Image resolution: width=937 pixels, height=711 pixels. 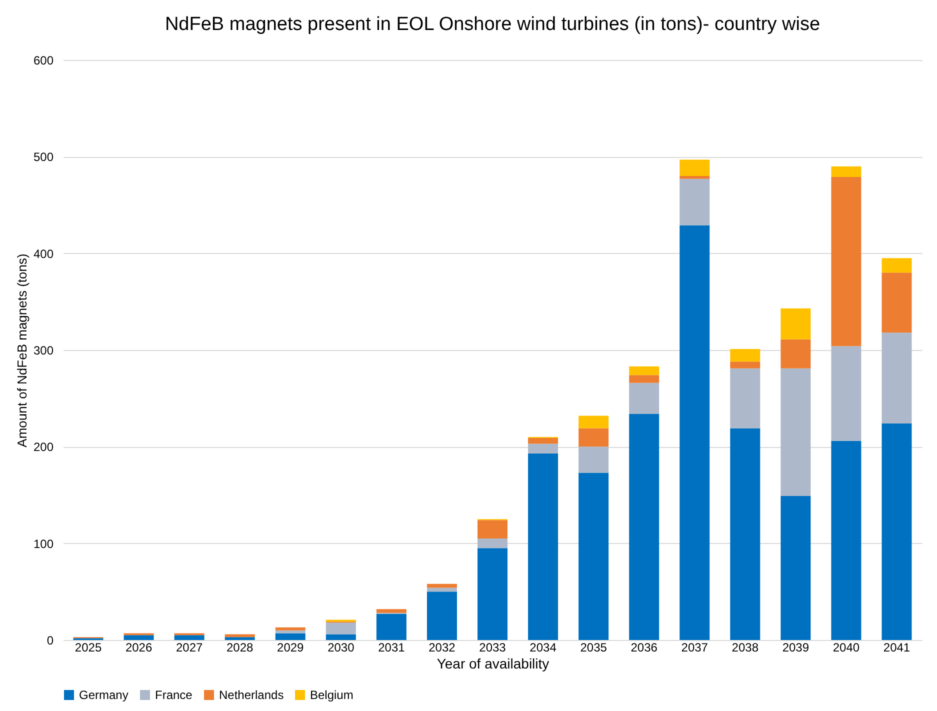 What do you see at coordinates (341, 647) in the screenshot?
I see `x-tick-label: 2030` at bounding box center [341, 647].